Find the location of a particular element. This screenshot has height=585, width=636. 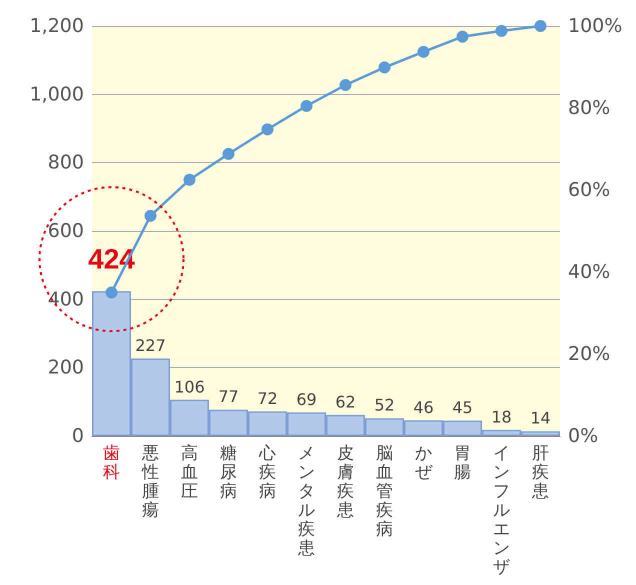

data-label: 69 is located at coordinates (306, 399).